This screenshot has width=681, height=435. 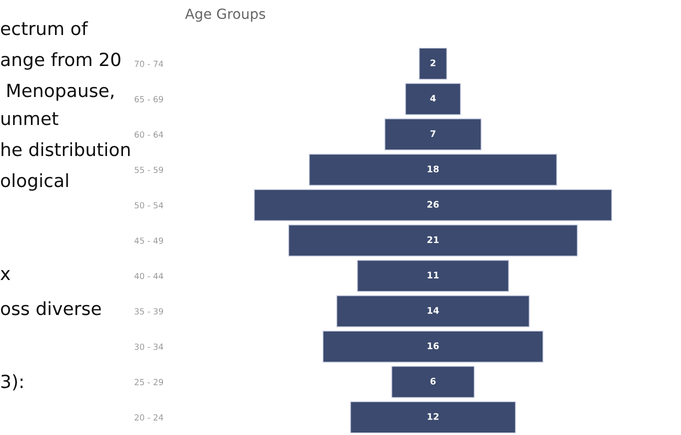 What do you see at coordinates (433, 310) in the screenshot?
I see `data-label: 14` at bounding box center [433, 310].